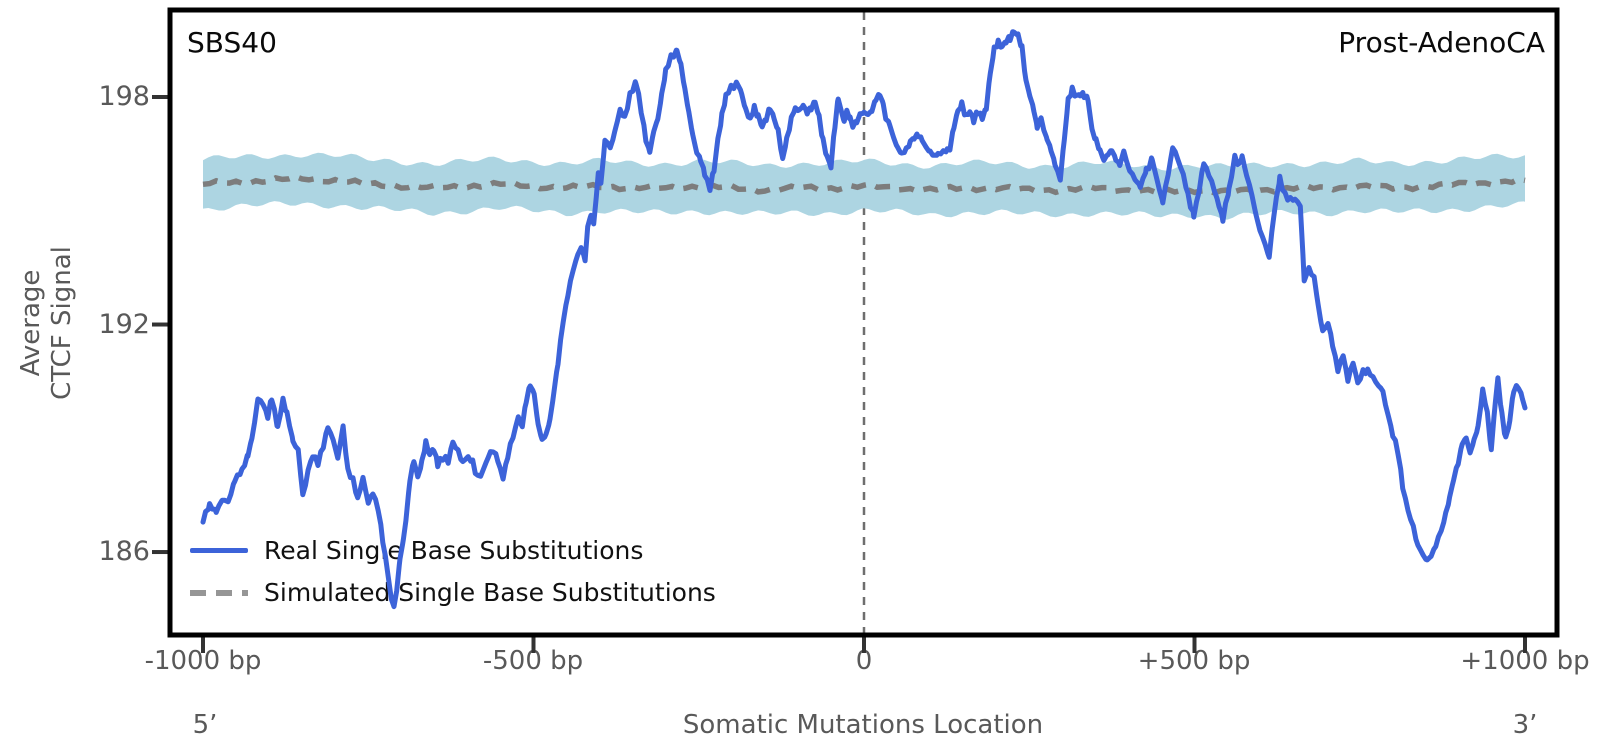 The image size is (1603, 756). What do you see at coordinates (205, 725) in the screenshot?
I see `five-prime-label: 5’` at bounding box center [205, 725].